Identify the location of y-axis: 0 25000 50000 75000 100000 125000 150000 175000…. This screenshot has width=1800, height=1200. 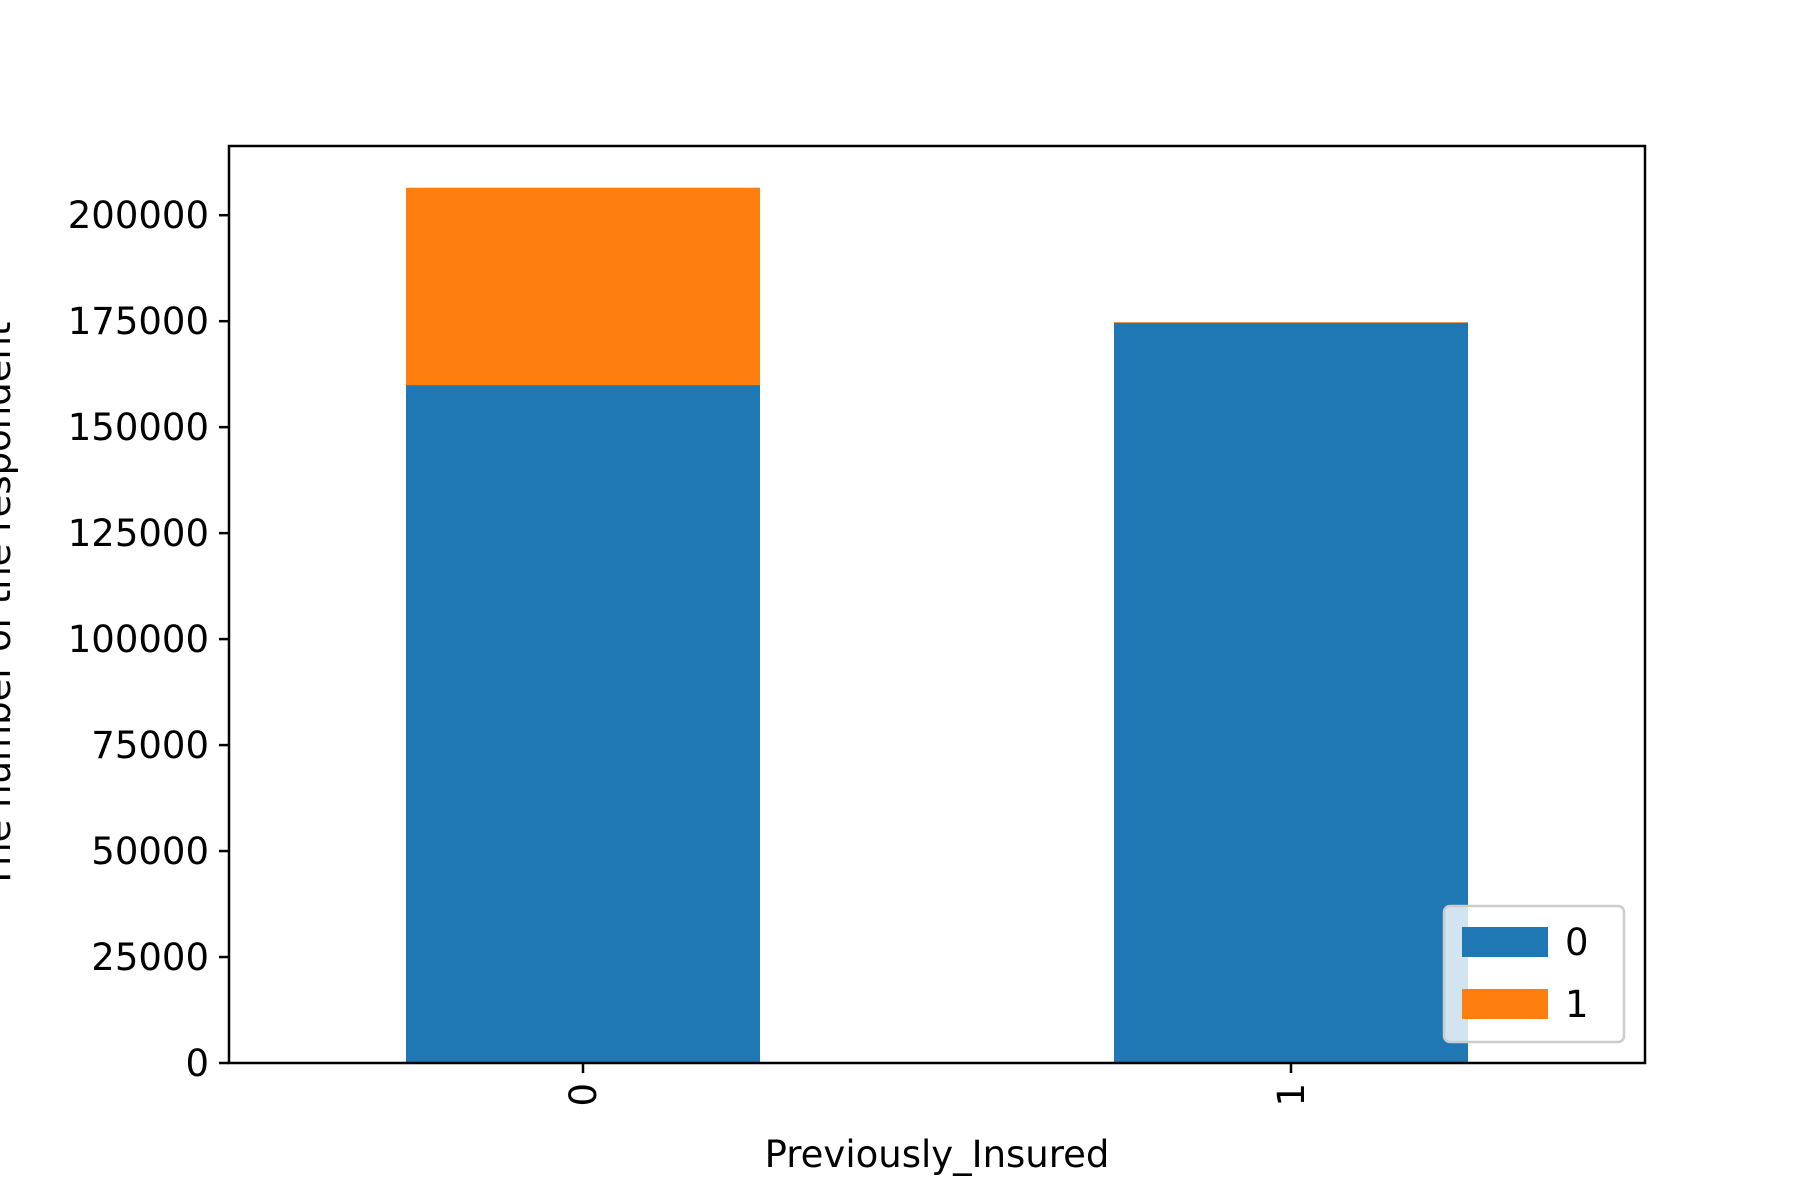
(148, 639).